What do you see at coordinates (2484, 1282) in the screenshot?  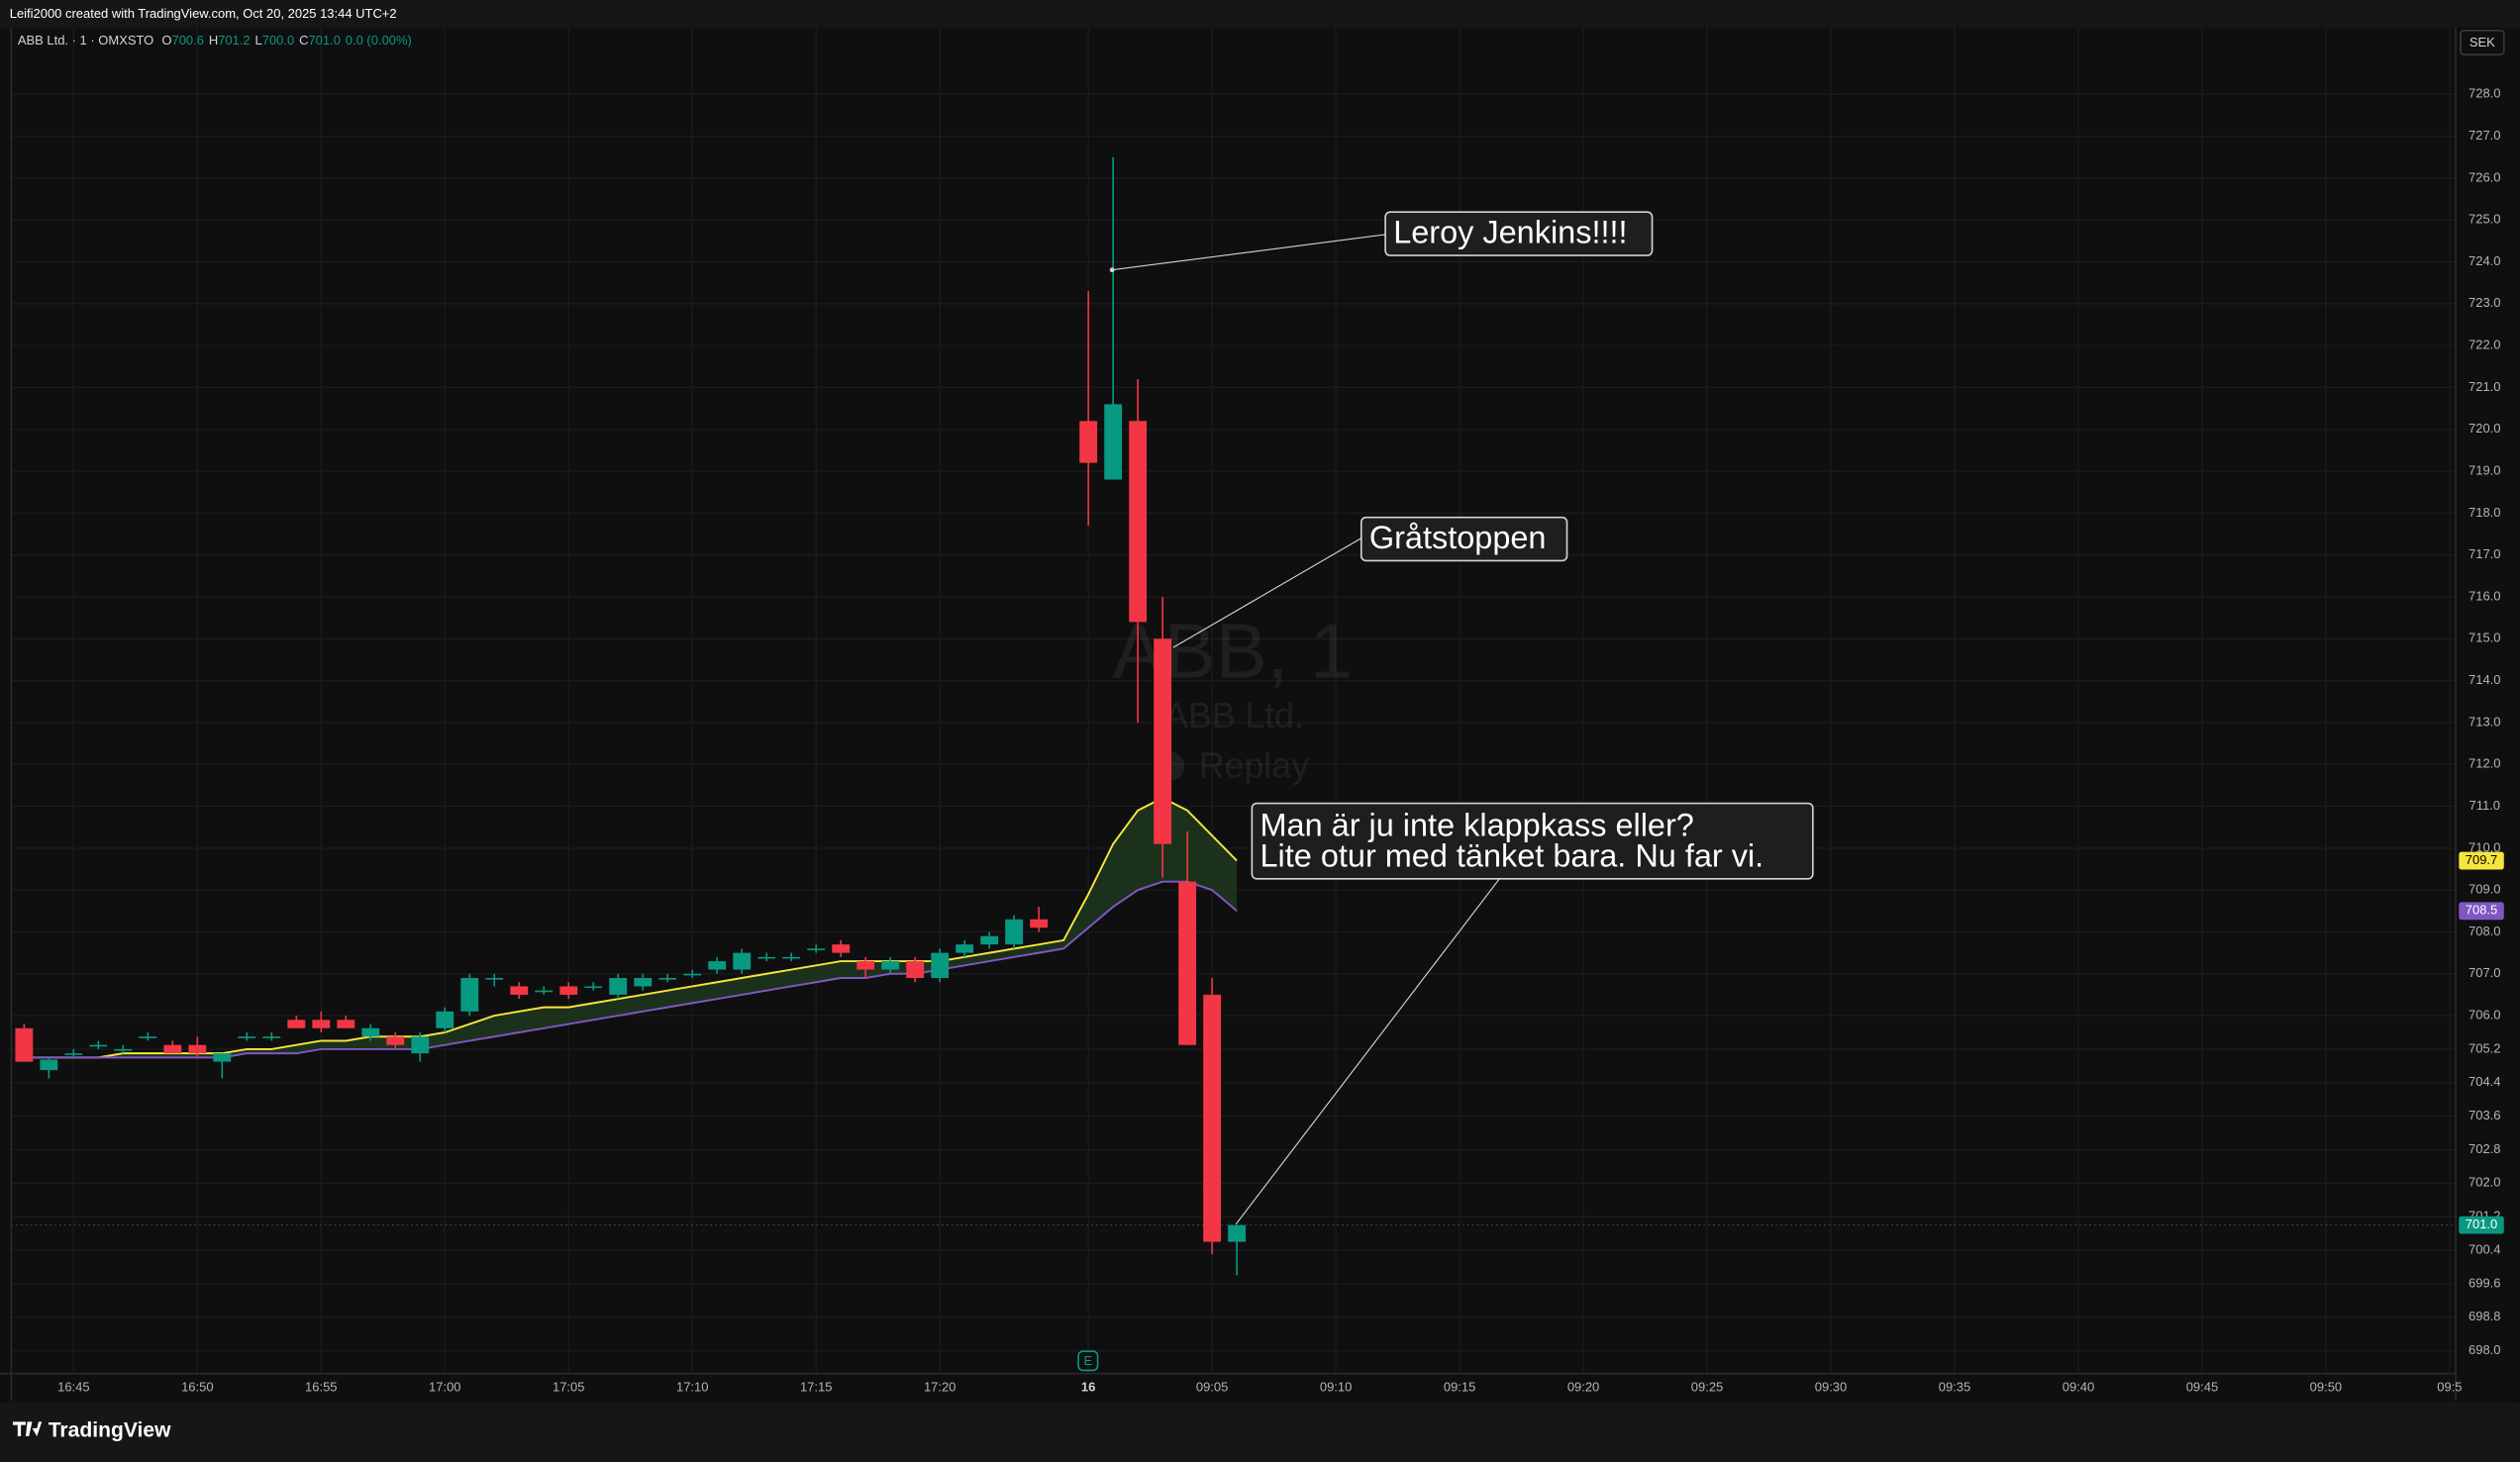 I see `y-tick-label: 699.6` at bounding box center [2484, 1282].